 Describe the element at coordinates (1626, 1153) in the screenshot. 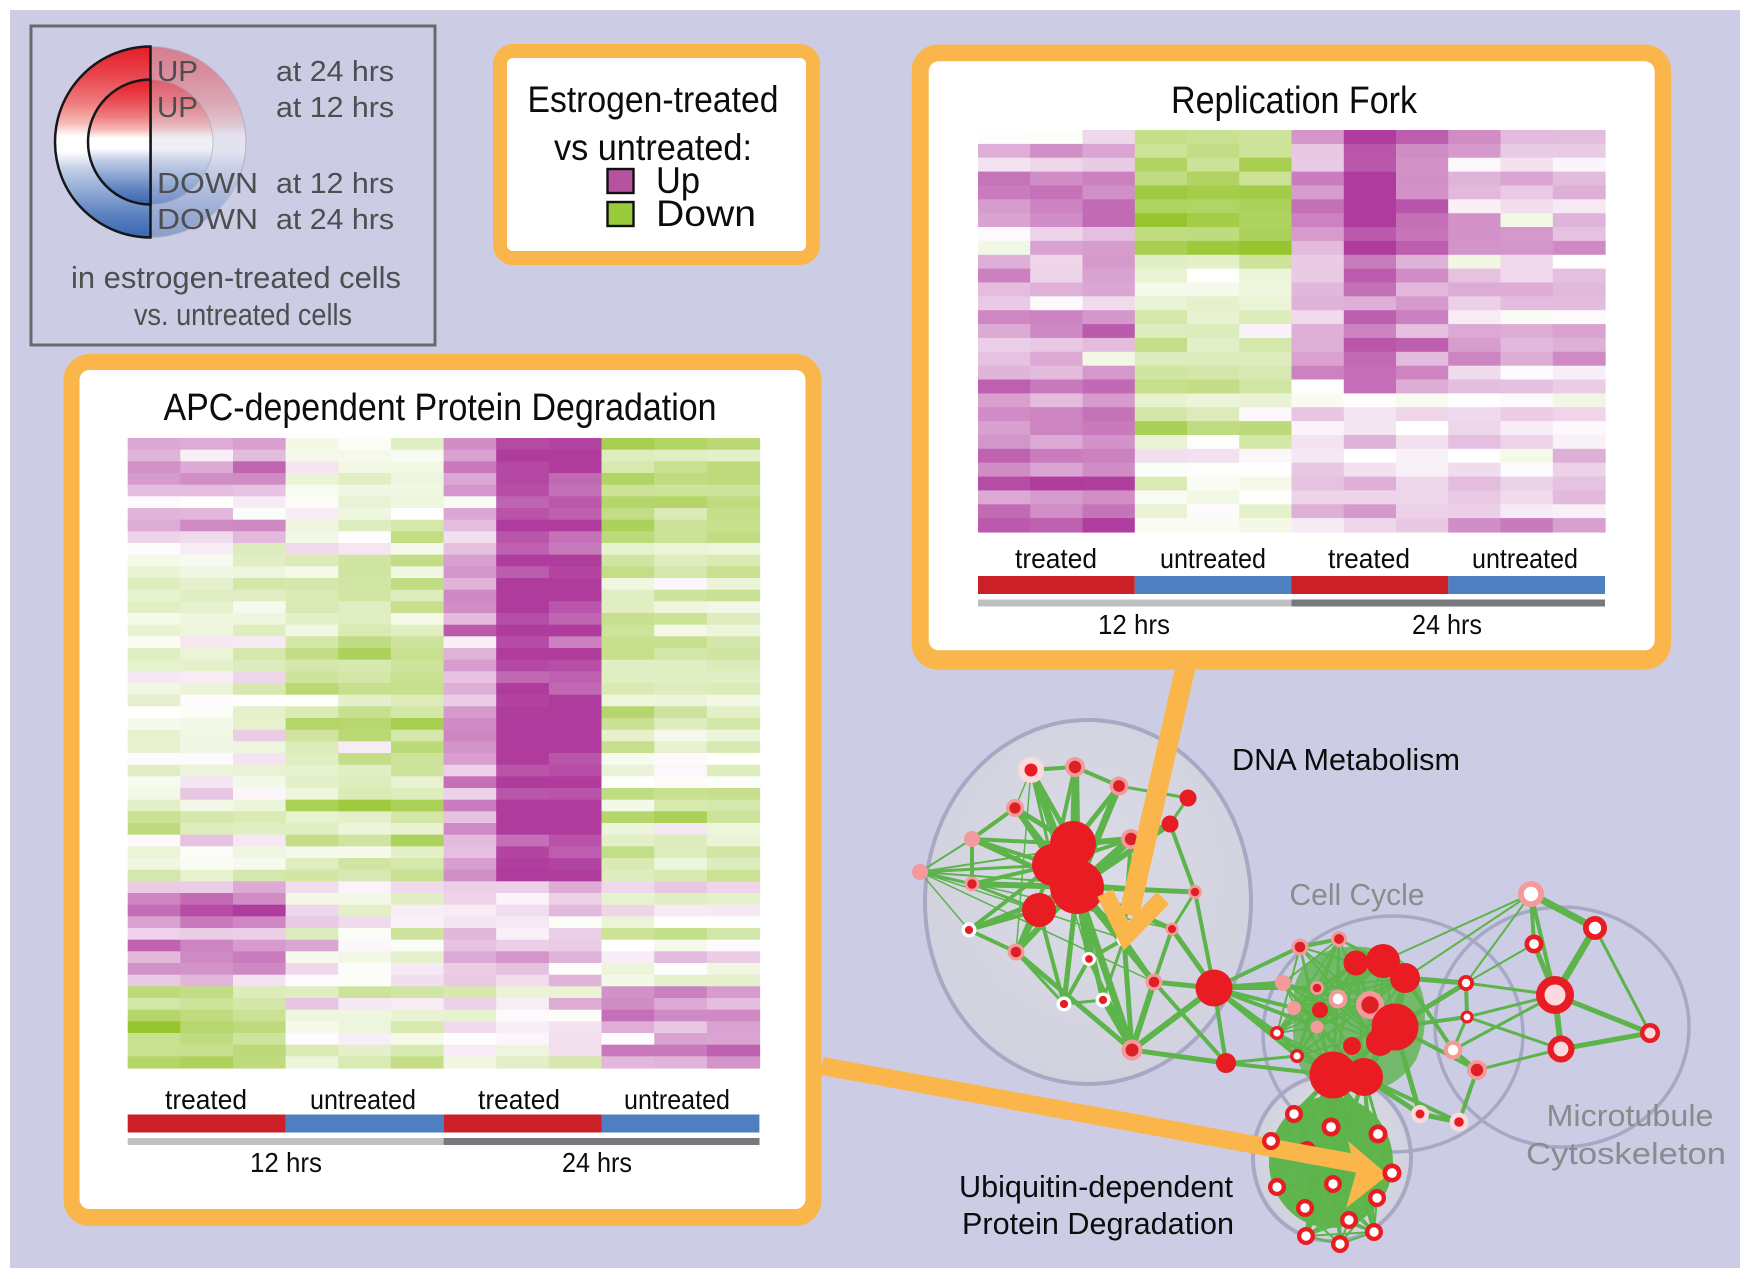

I see `svg-text: Cytoskeleton` at that location.